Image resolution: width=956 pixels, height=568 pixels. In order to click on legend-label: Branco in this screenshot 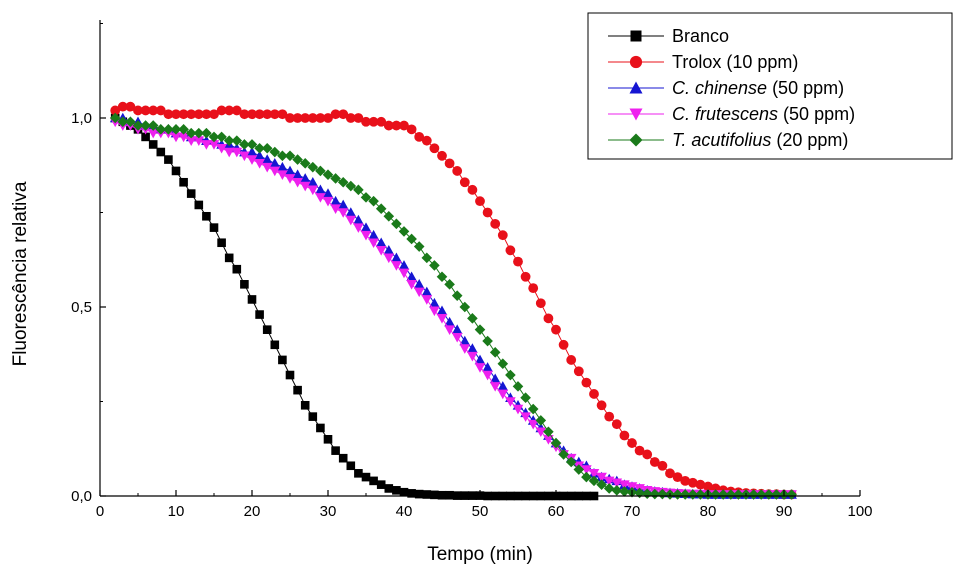, I will do `click(700, 36)`.